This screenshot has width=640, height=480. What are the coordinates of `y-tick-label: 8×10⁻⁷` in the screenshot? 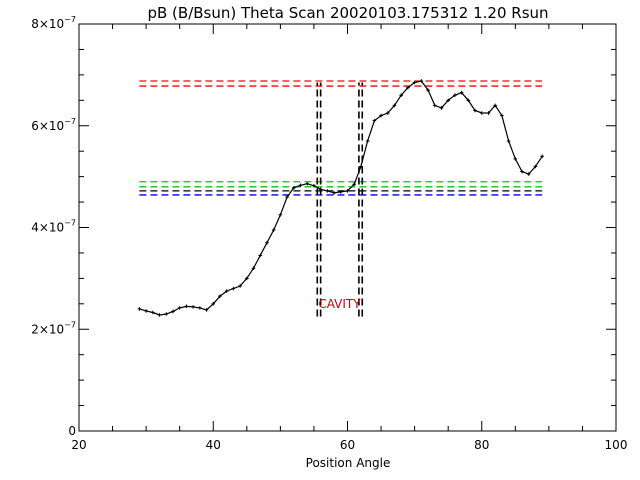 It's located at (53, 23).